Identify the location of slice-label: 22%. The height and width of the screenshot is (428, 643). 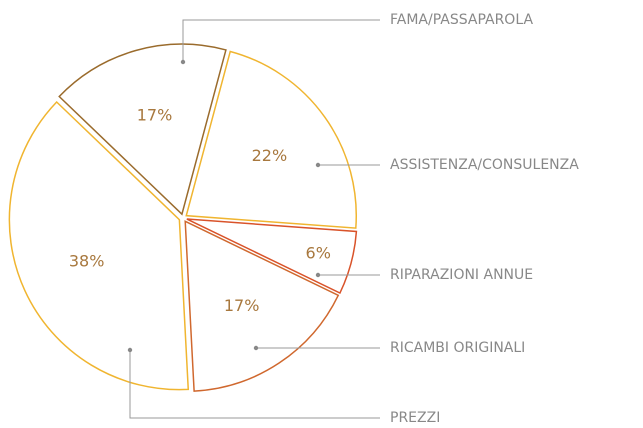
(270, 155).